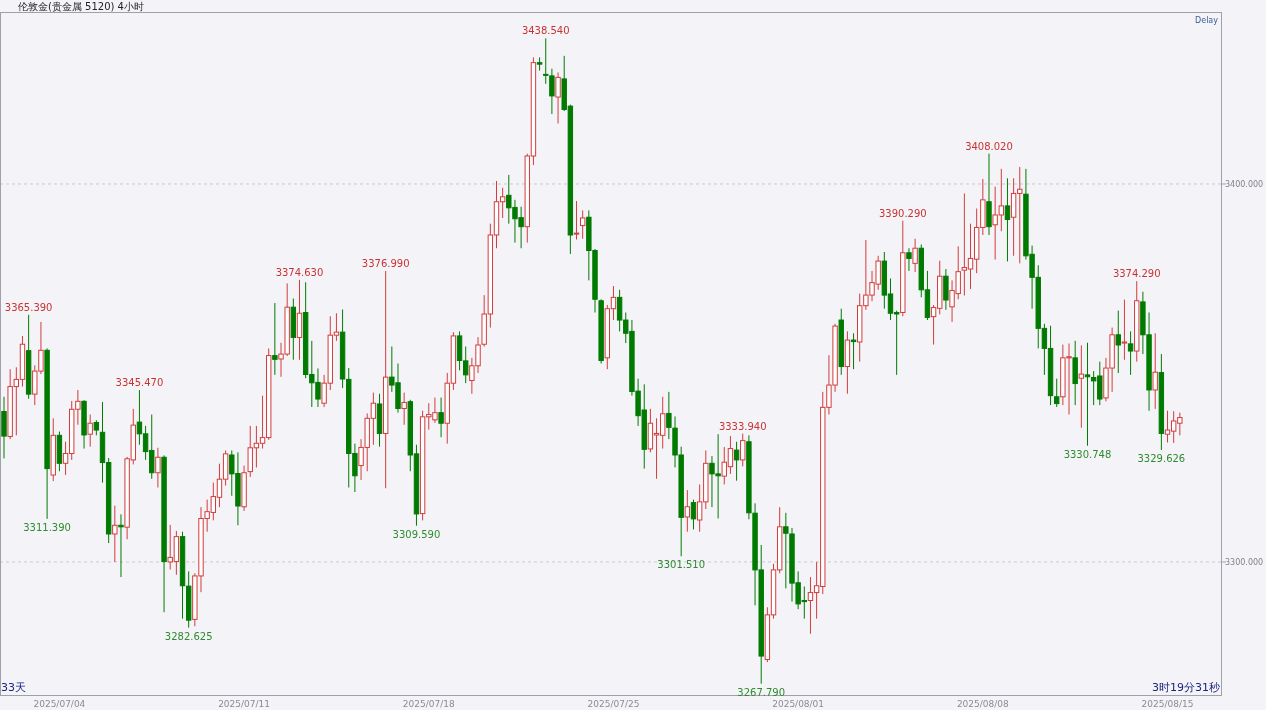 The width and height of the screenshot is (1266, 710). I want to click on annotation: 3时19分31秒, so click(1186, 687).